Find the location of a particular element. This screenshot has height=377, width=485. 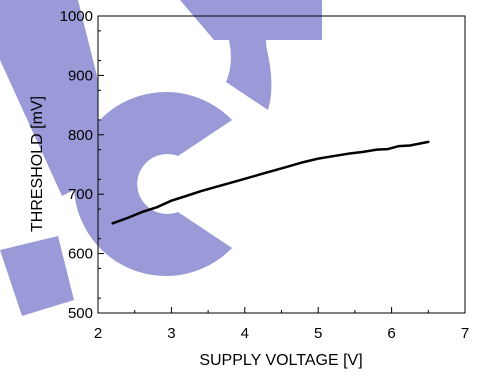

y-tick-label: 500 is located at coordinates (80, 313).